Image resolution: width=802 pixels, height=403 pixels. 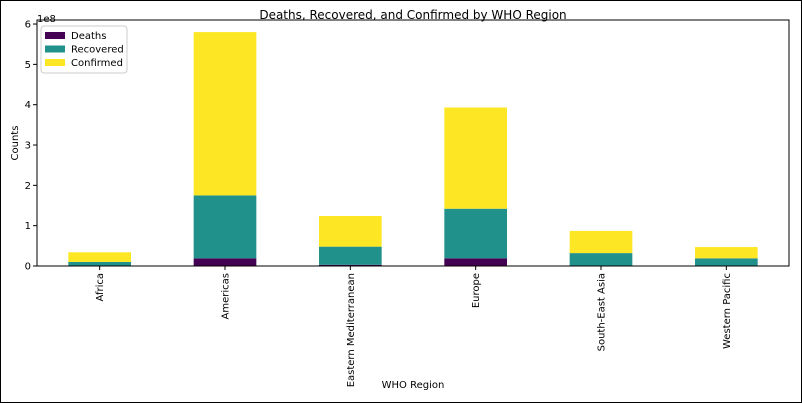 I want to click on y-tick-label-3: 3, so click(x=28, y=146).